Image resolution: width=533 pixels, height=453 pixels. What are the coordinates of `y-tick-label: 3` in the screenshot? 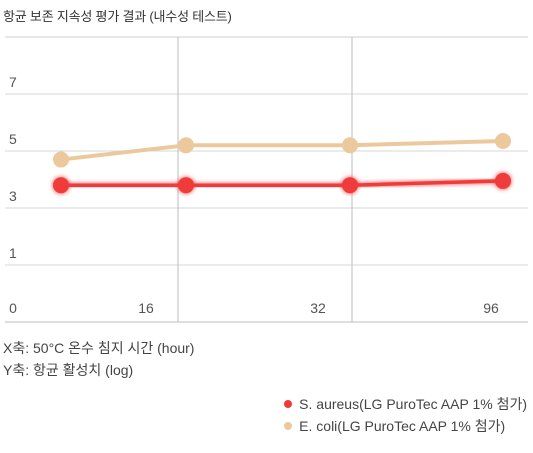 It's located at (13, 196).